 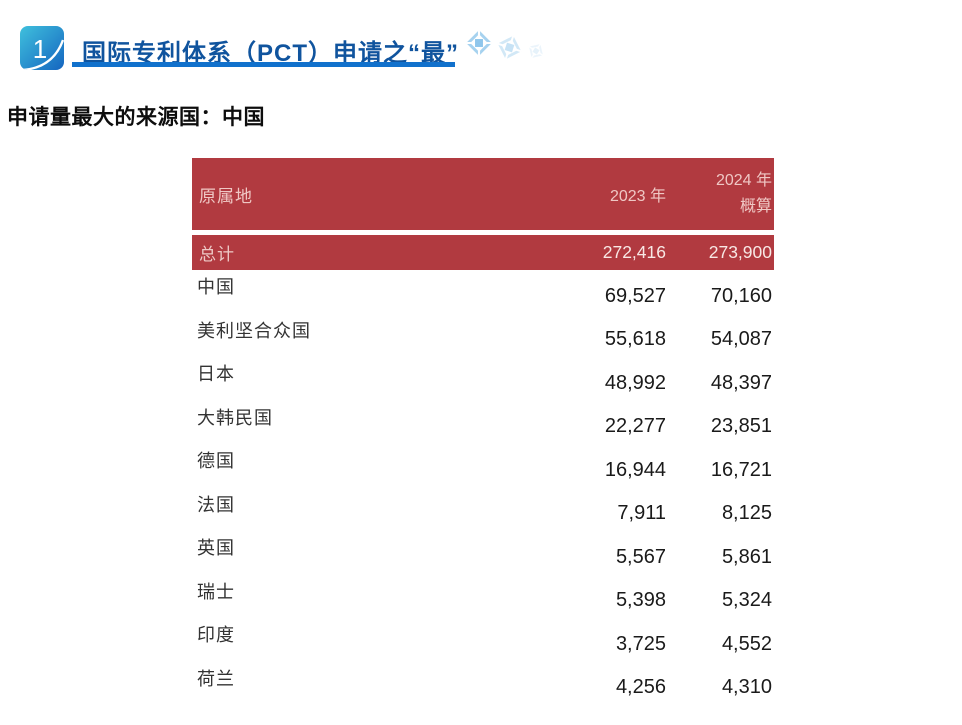 I want to click on total-value-2024: 273,900, so click(x=740, y=252).